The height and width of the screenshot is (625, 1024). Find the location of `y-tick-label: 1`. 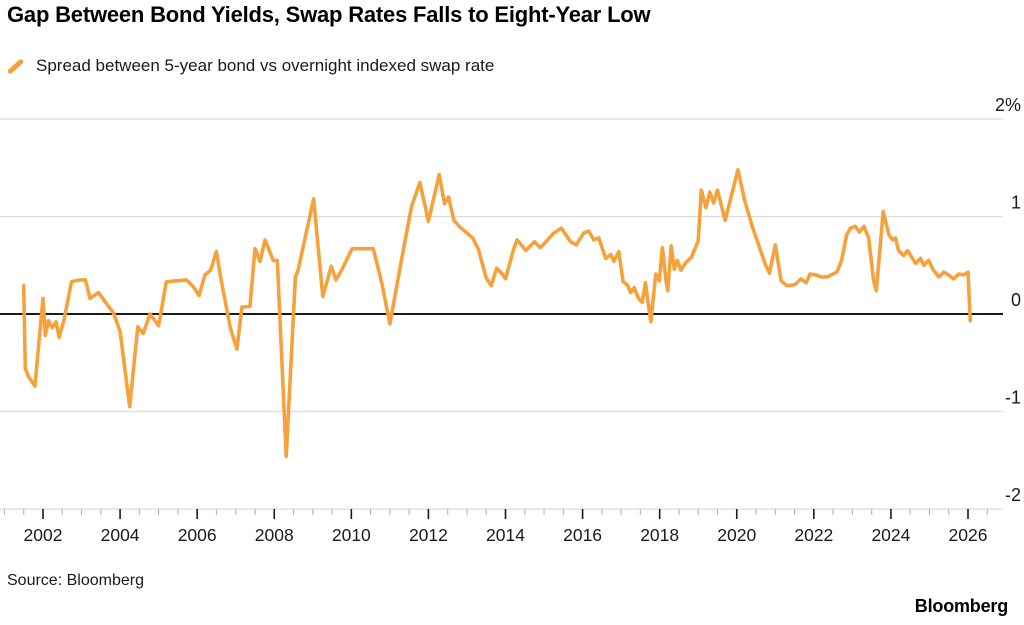

y-tick-label: 1 is located at coordinates (1016, 203).